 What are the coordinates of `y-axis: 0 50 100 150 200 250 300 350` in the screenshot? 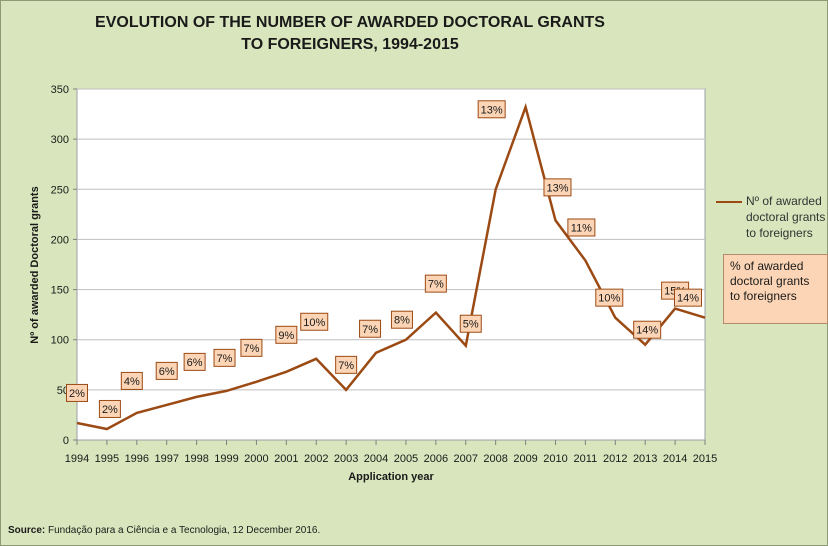 It's located at (64, 265).